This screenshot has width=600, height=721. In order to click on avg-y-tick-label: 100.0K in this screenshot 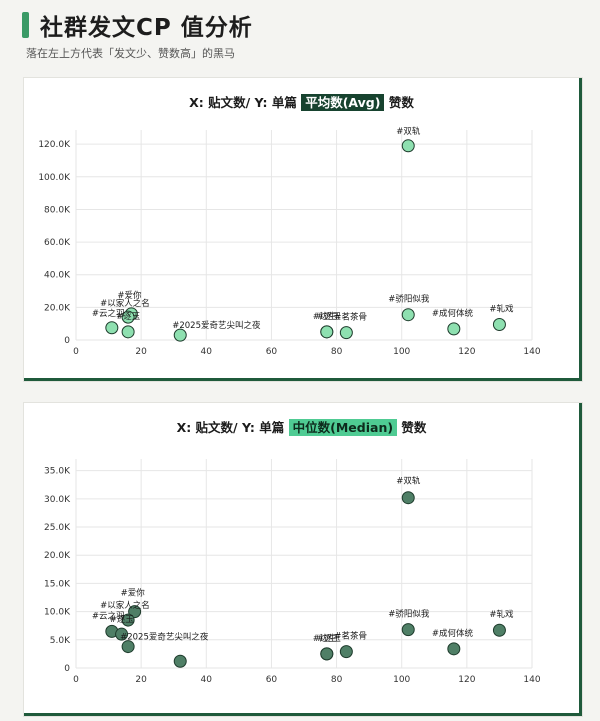, I will do `click(54, 178)`.